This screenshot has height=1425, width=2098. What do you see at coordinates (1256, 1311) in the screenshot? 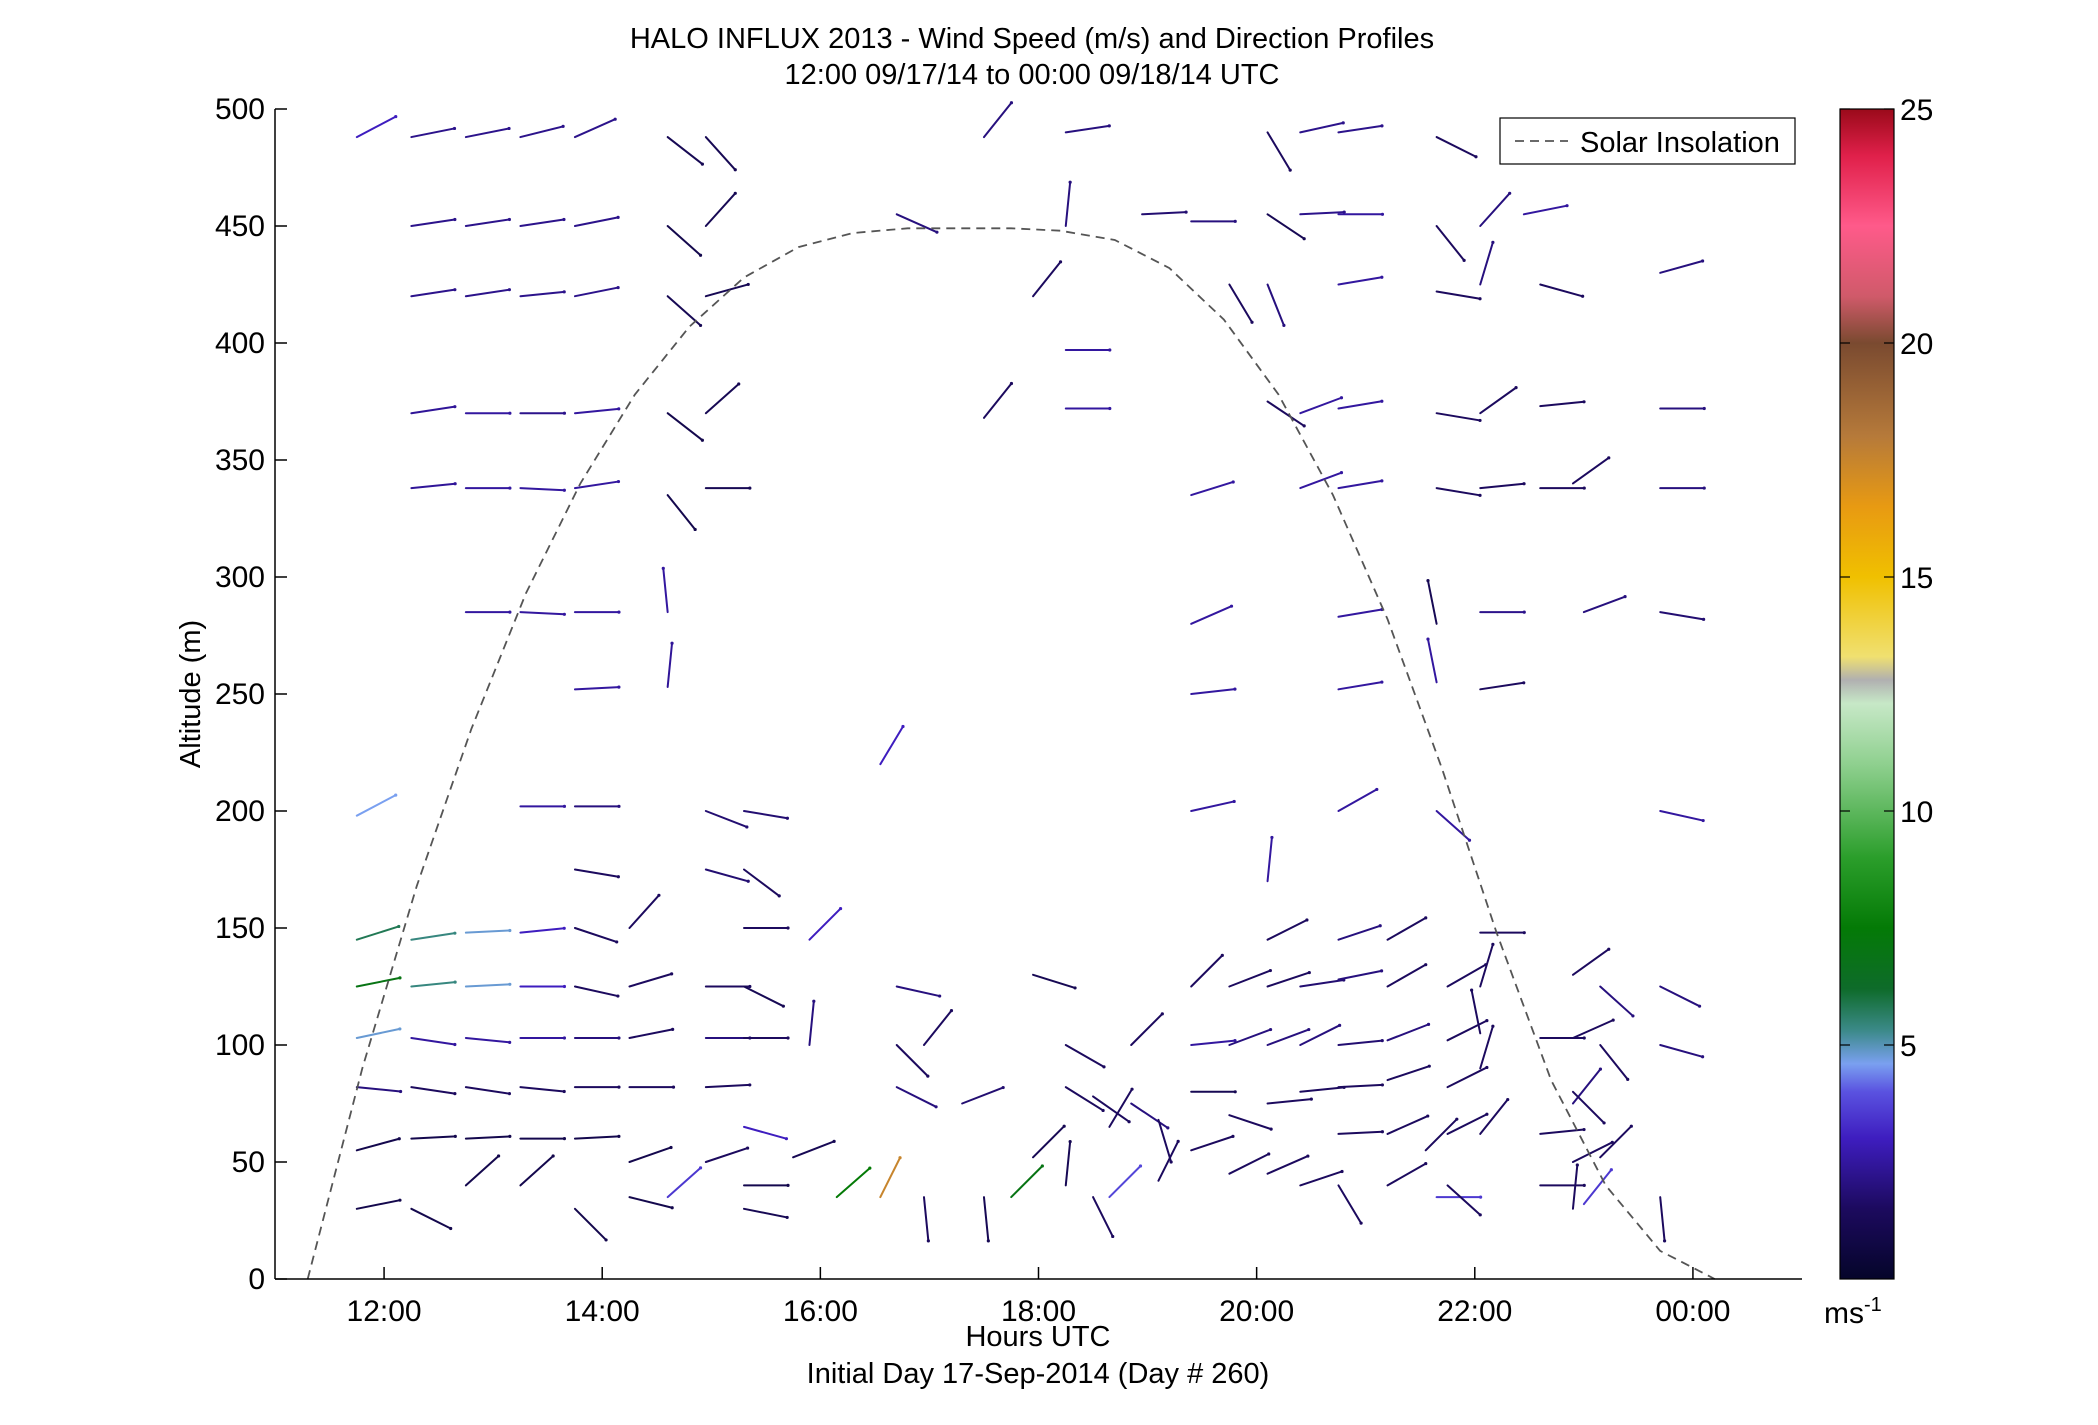
I see `x-tick-label: 20:00` at bounding box center [1256, 1311].